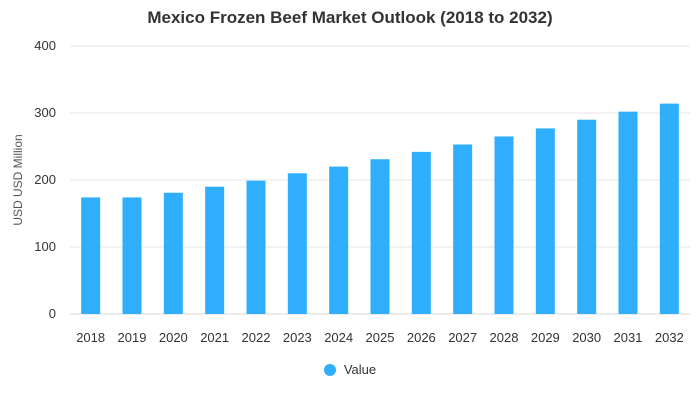 The height and width of the screenshot is (400, 700). Describe the element at coordinates (45, 246) in the screenshot. I see `y-tick-label: 100` at that location.